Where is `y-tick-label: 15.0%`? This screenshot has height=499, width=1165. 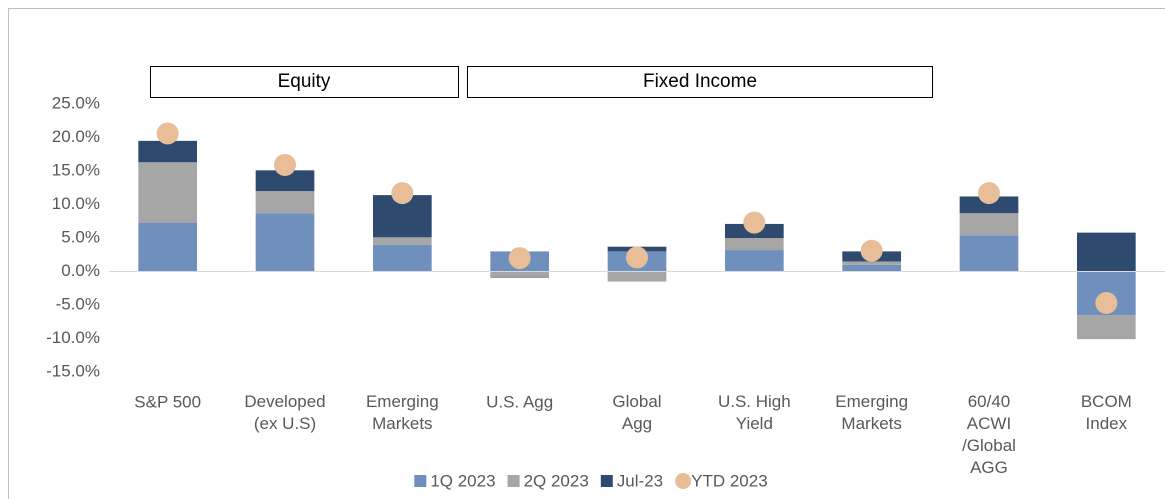
y-tick-label: 15.0% is located at coordinates (76, 169).